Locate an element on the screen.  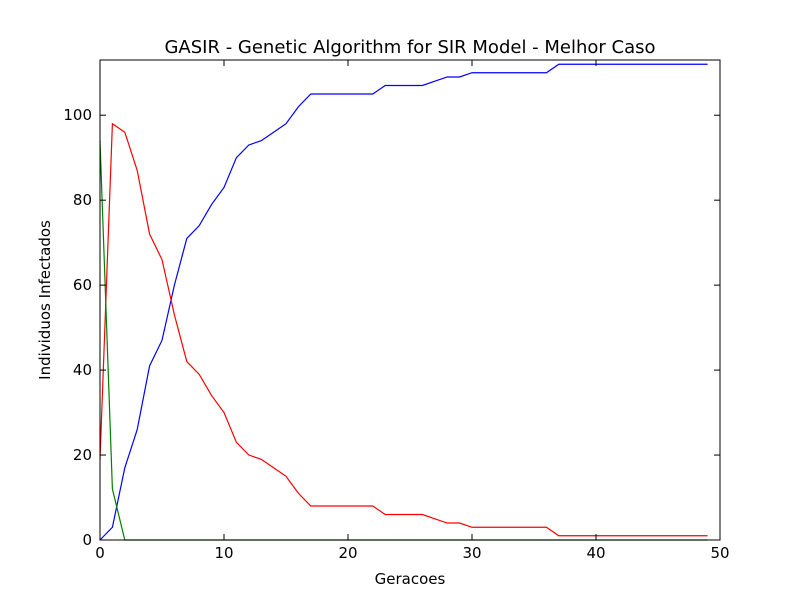
x-tick-label: 20 is located at coordinates (347, 553).